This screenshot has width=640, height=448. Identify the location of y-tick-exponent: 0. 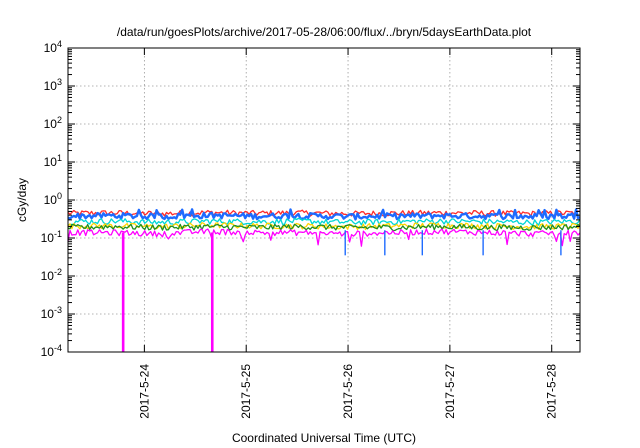
(59, 196).